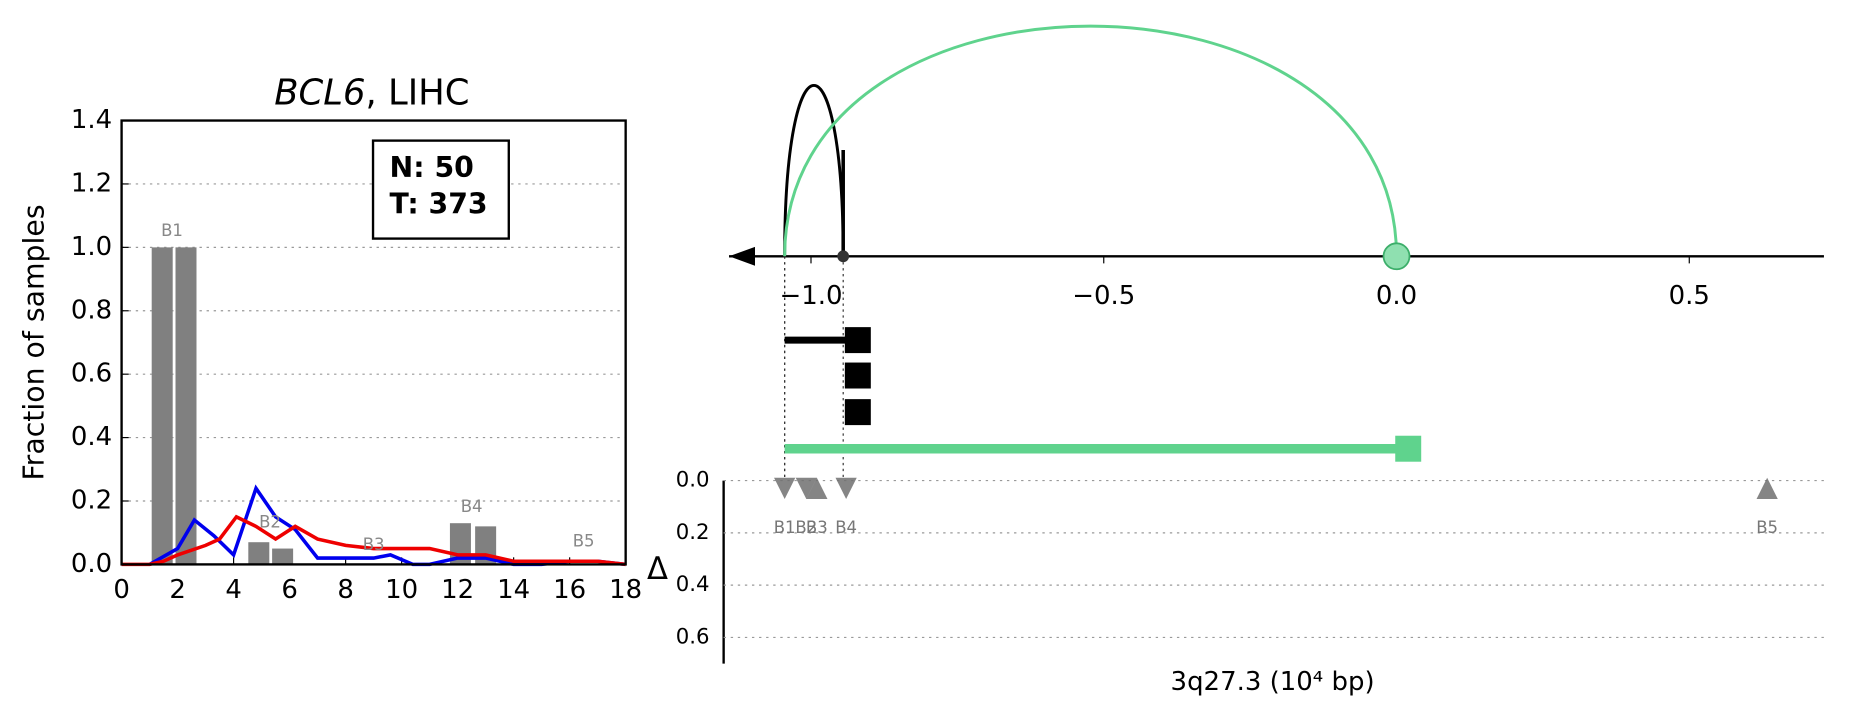  I want to click on x-tick-label: 12, so click(457, 590).